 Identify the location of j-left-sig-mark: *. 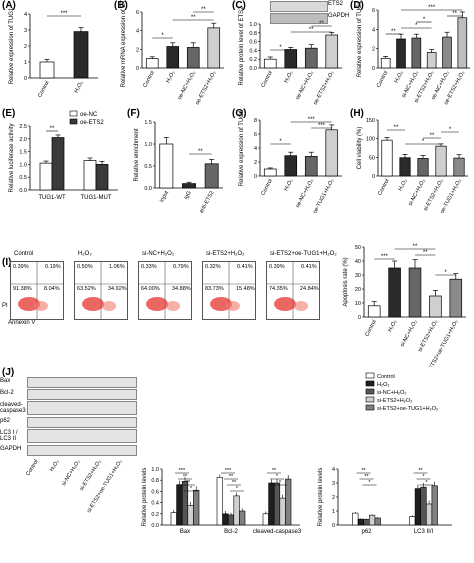
(277, 477).